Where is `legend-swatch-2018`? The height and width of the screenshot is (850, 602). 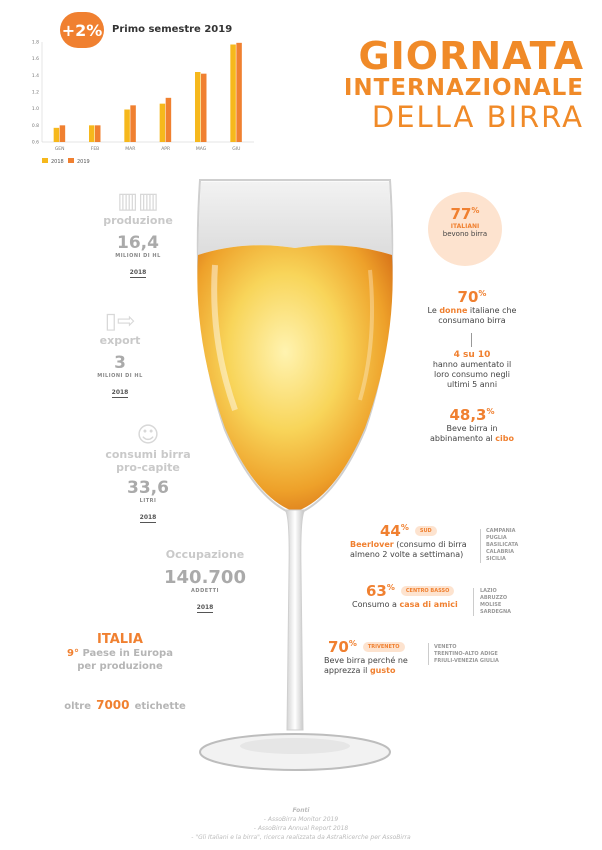
legend-swatch-2018 is located at coordinates (45, 160).